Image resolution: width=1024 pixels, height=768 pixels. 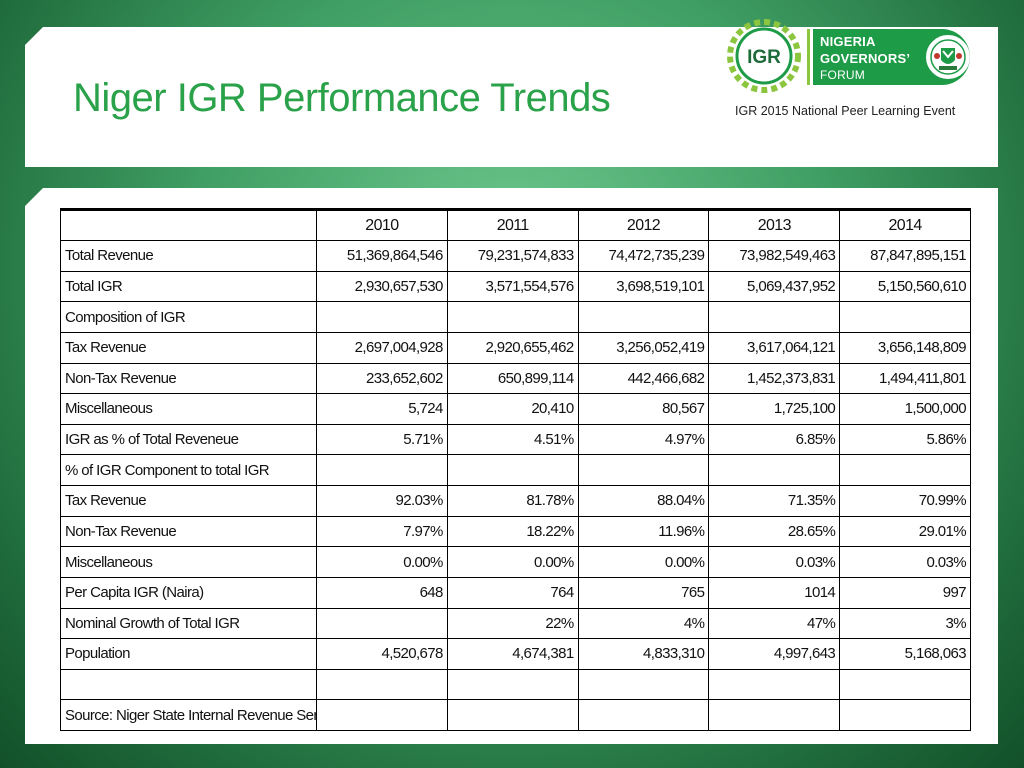 What do you see at coordinates (382, 347) in the screenshot?
I see `table-cell: 2,697,004,928` at bounding box center [382, 347].